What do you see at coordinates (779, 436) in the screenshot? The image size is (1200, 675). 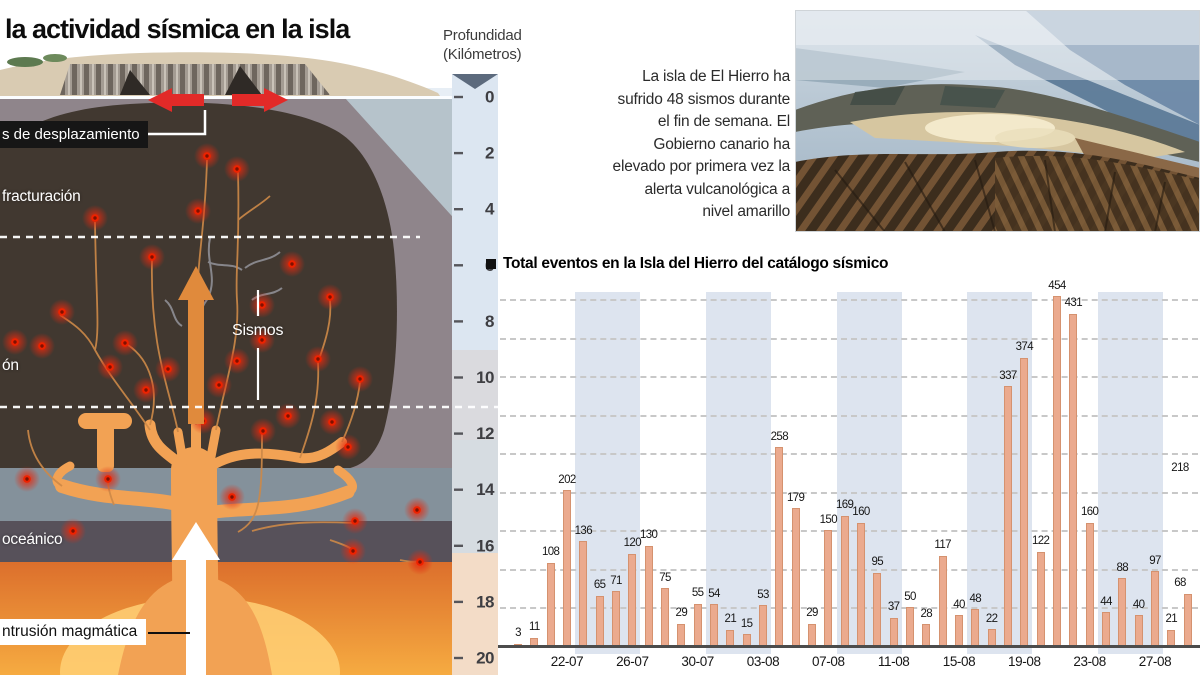 I see `bar-value-label: 258` at bounding box center [779, 436].